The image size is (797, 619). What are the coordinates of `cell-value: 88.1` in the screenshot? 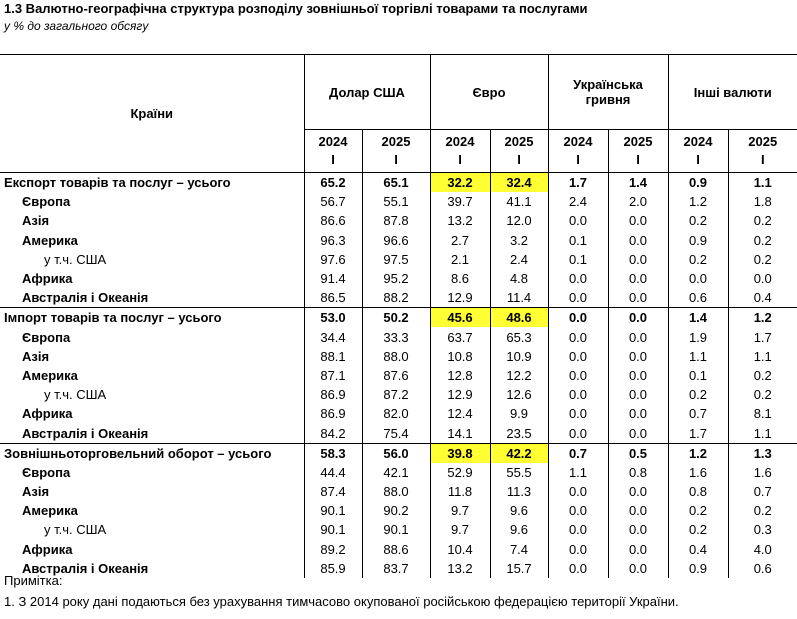 It's located at (332, 356).